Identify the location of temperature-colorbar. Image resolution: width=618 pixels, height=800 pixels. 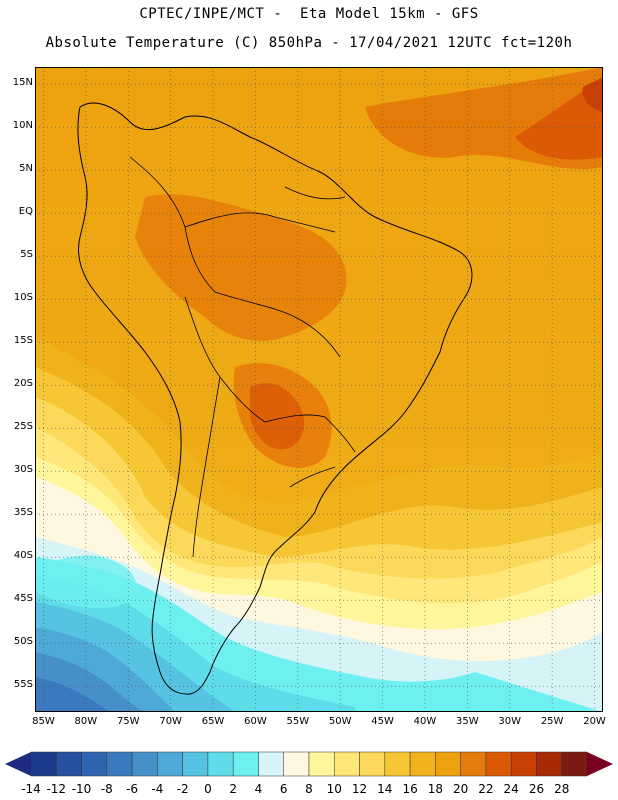
(309, 764).